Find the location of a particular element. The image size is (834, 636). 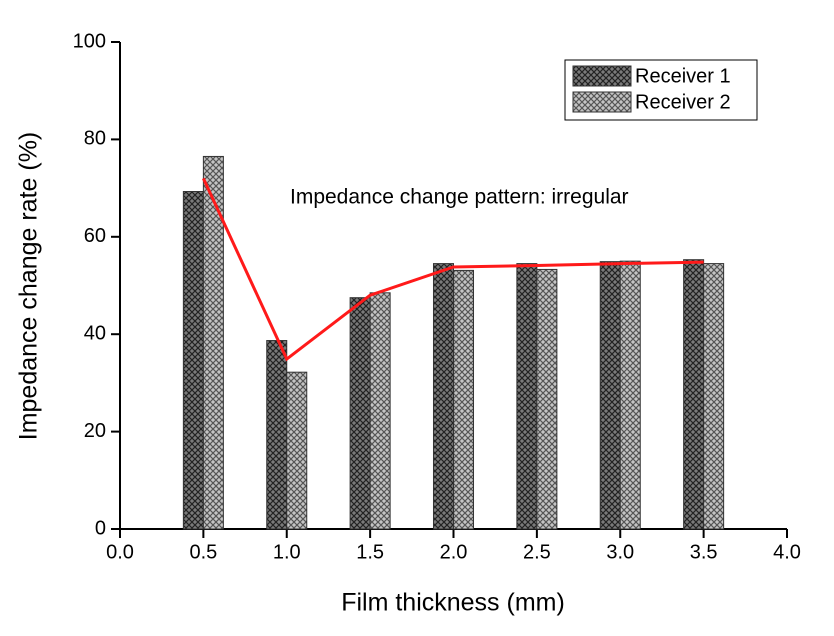

annotation: Impedance change pattern: irregular is located at coordinates (459, 197).